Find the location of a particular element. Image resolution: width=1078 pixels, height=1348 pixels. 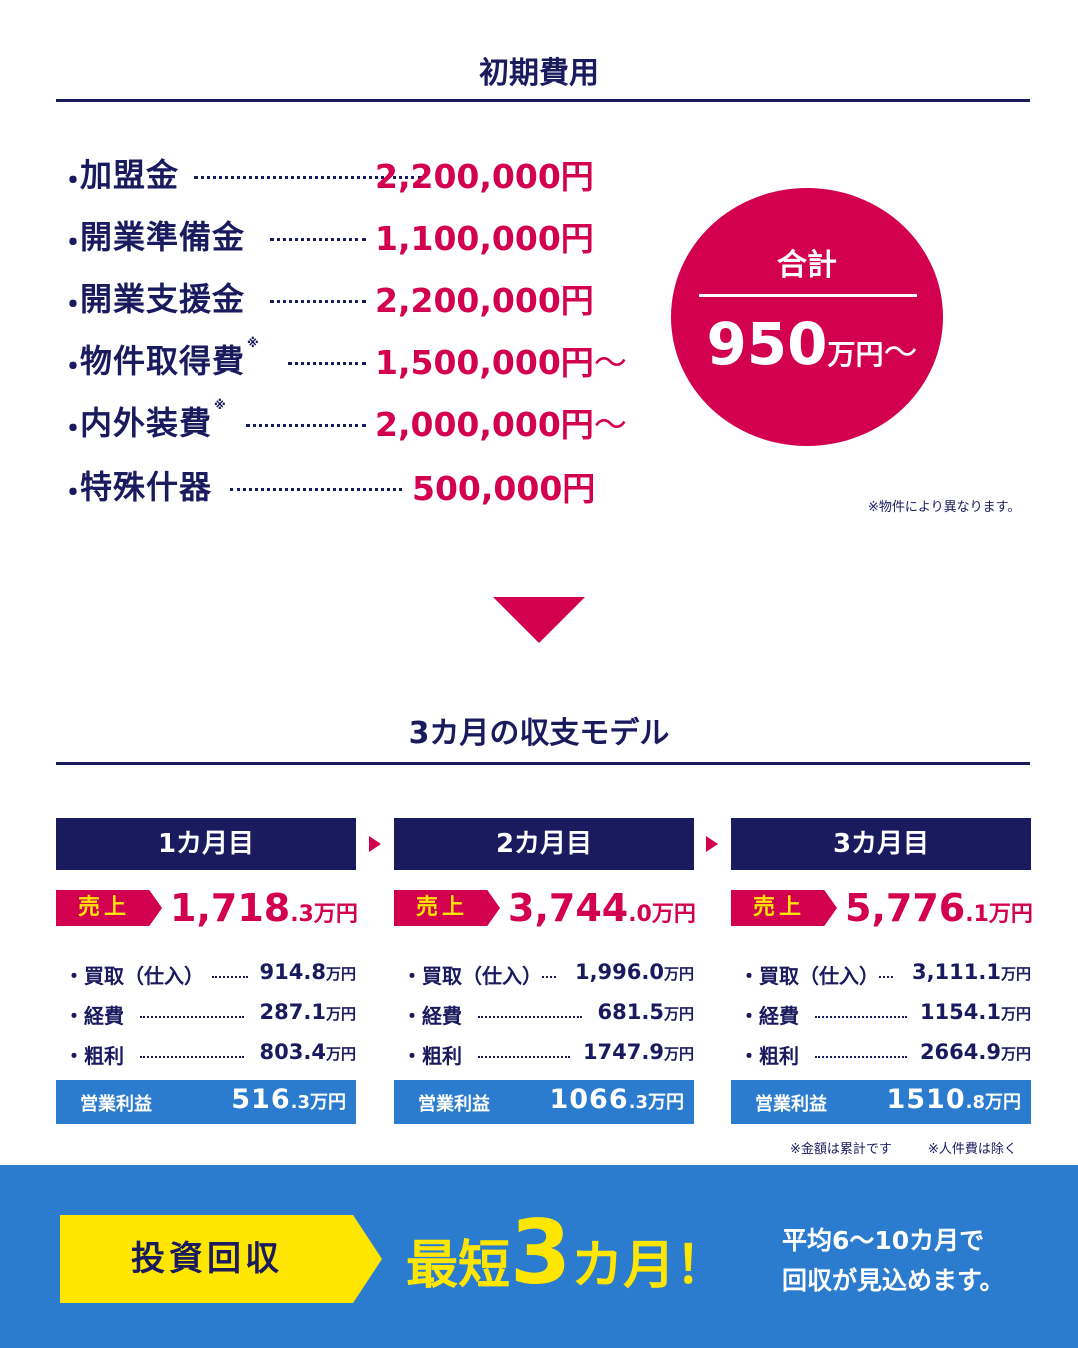

operating-profit-value: 516.3万円 is located at coordinates (288, 1099).